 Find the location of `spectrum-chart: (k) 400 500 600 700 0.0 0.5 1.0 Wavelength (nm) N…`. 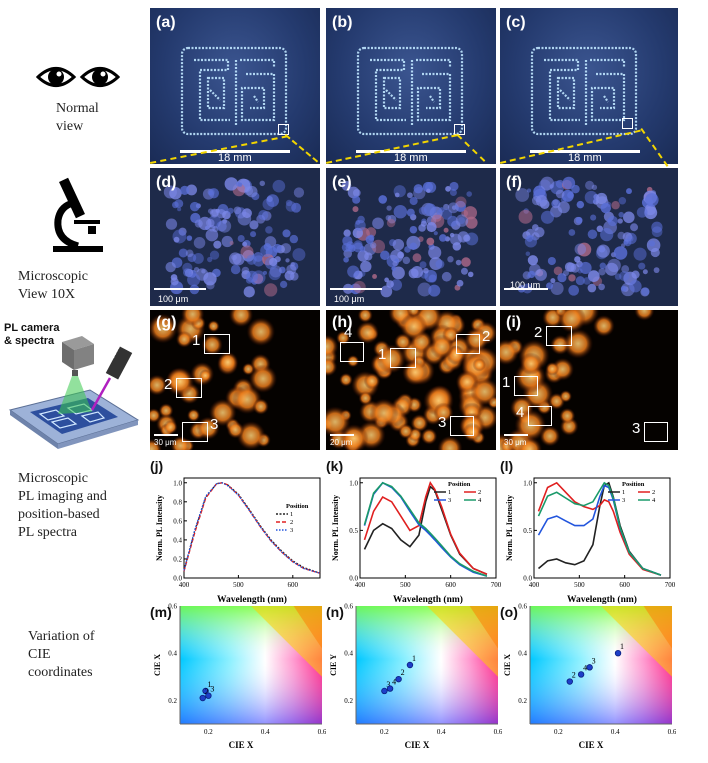

spectrum-chart: (k) 400 500 600 700 0.0 0.5 1.0 Wavelength (nm) N… is located at coordinates (414, 533).